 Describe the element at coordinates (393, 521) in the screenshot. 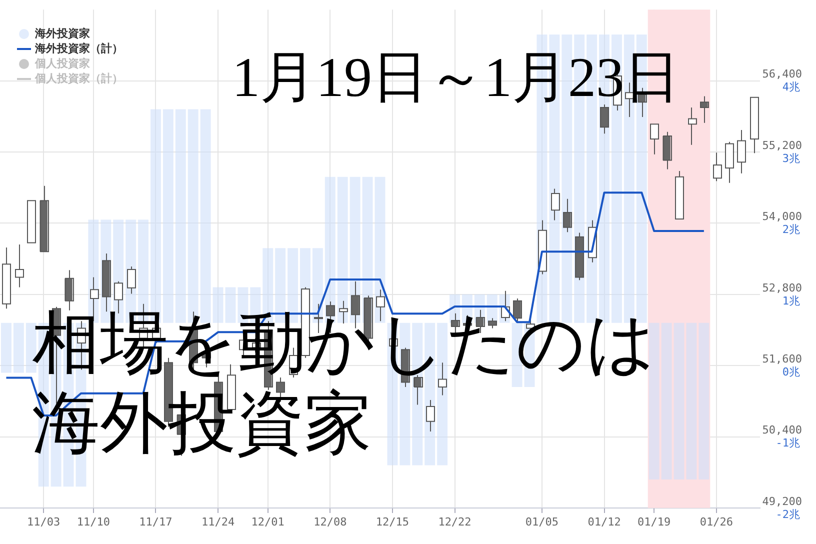

I see `x-tick-label: 12/15` at that location.